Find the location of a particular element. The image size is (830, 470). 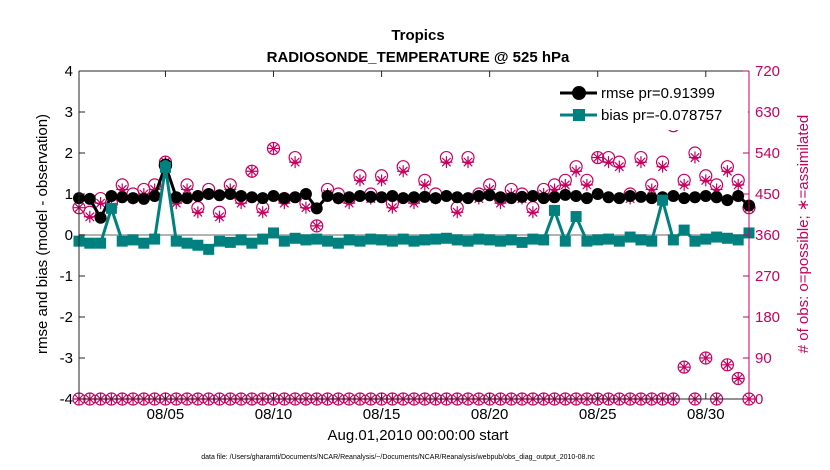

y-axis-label-left: rmse and bias (model - observation) is located at coordinates (42, 234).